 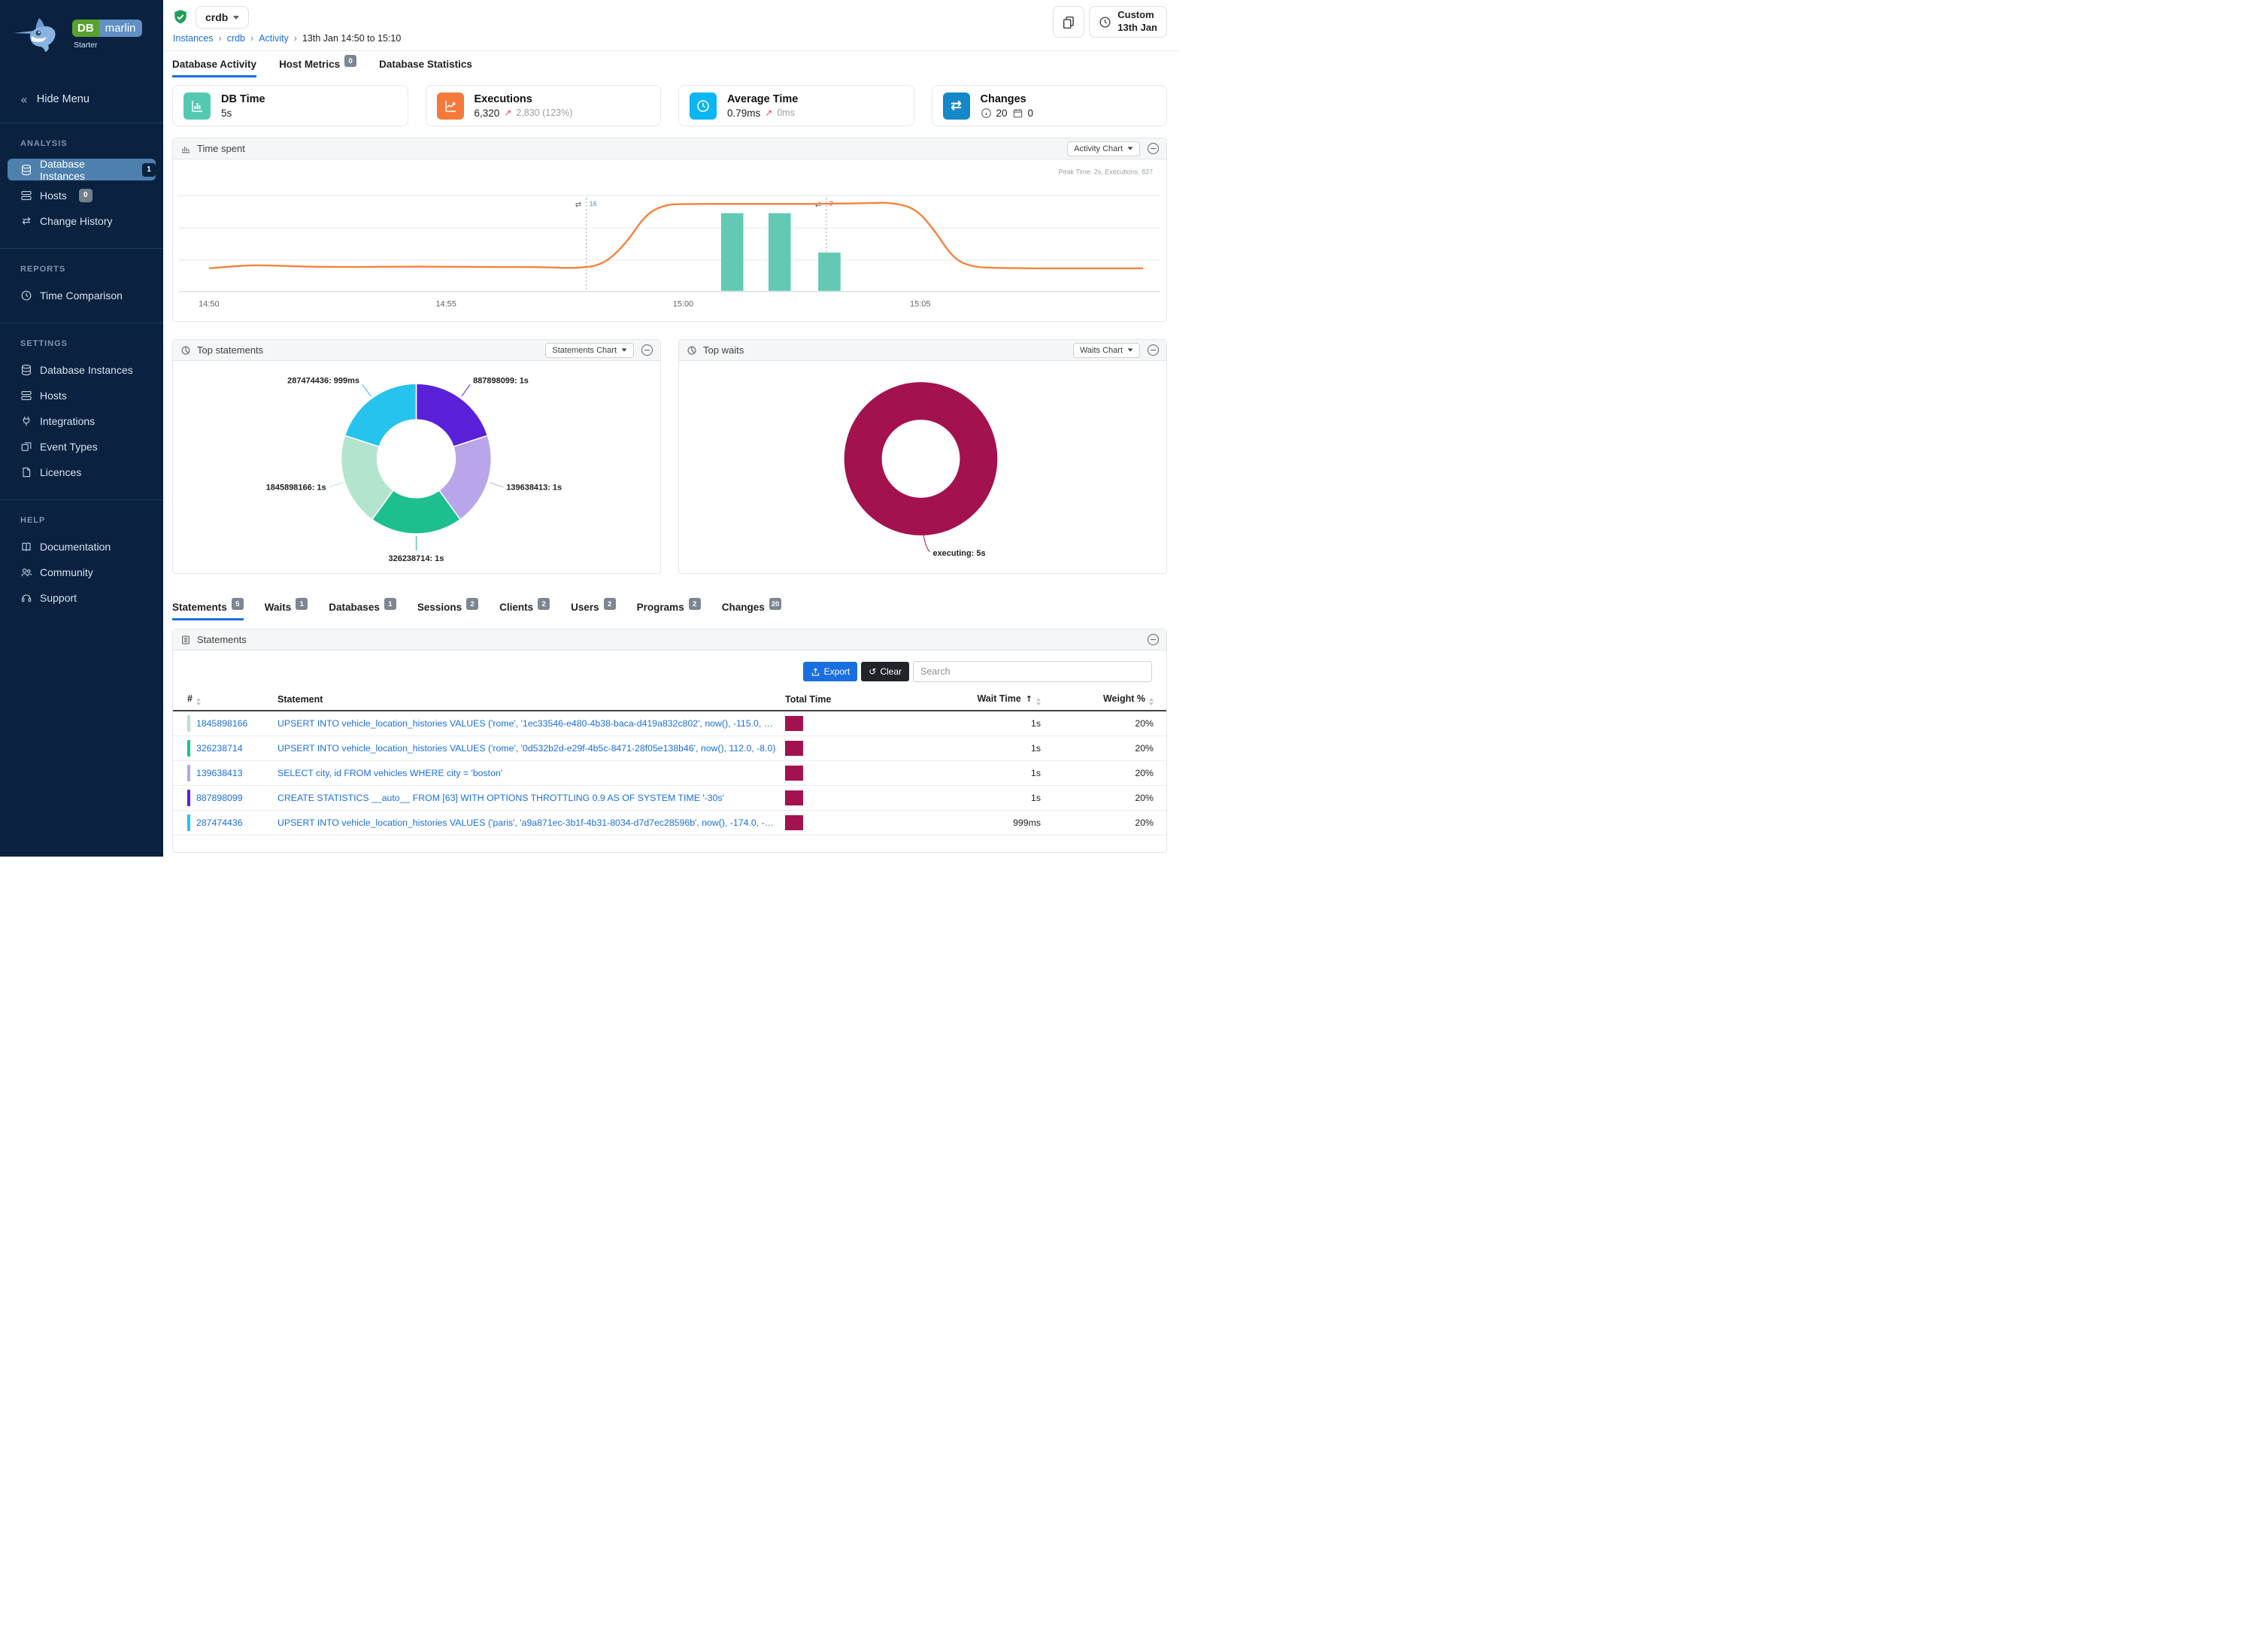 What do you see at coordinates (274, 38) in the screenshot?
I see `breadcrumb-activity: Activity` at bounding box center [274, 38].